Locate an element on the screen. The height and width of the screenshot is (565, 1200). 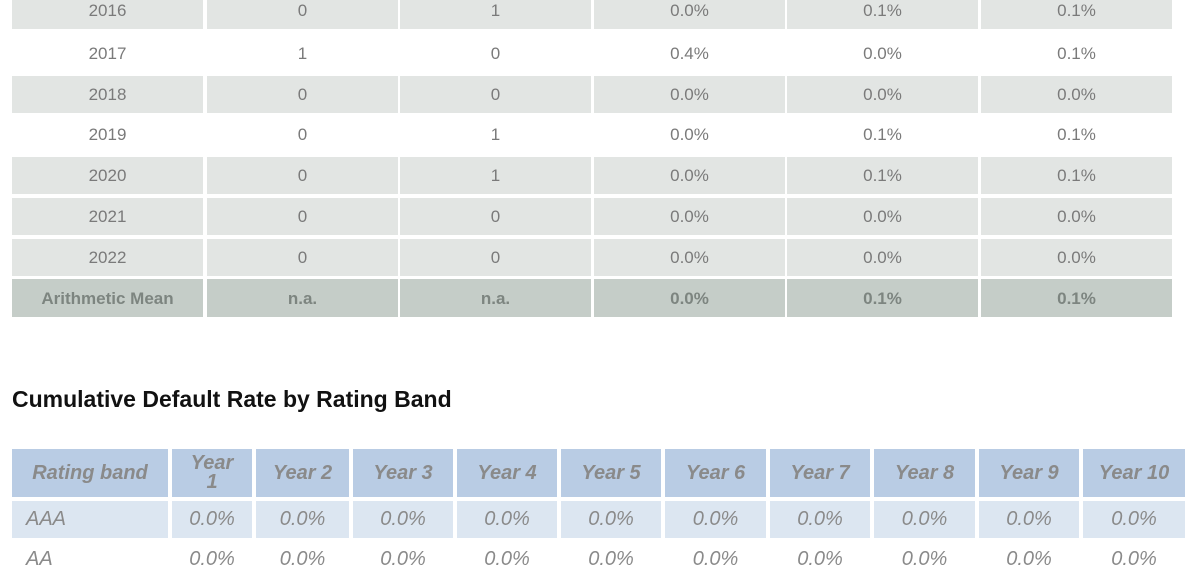
table-cell: 0.4% is located at coordinates (689, 53).